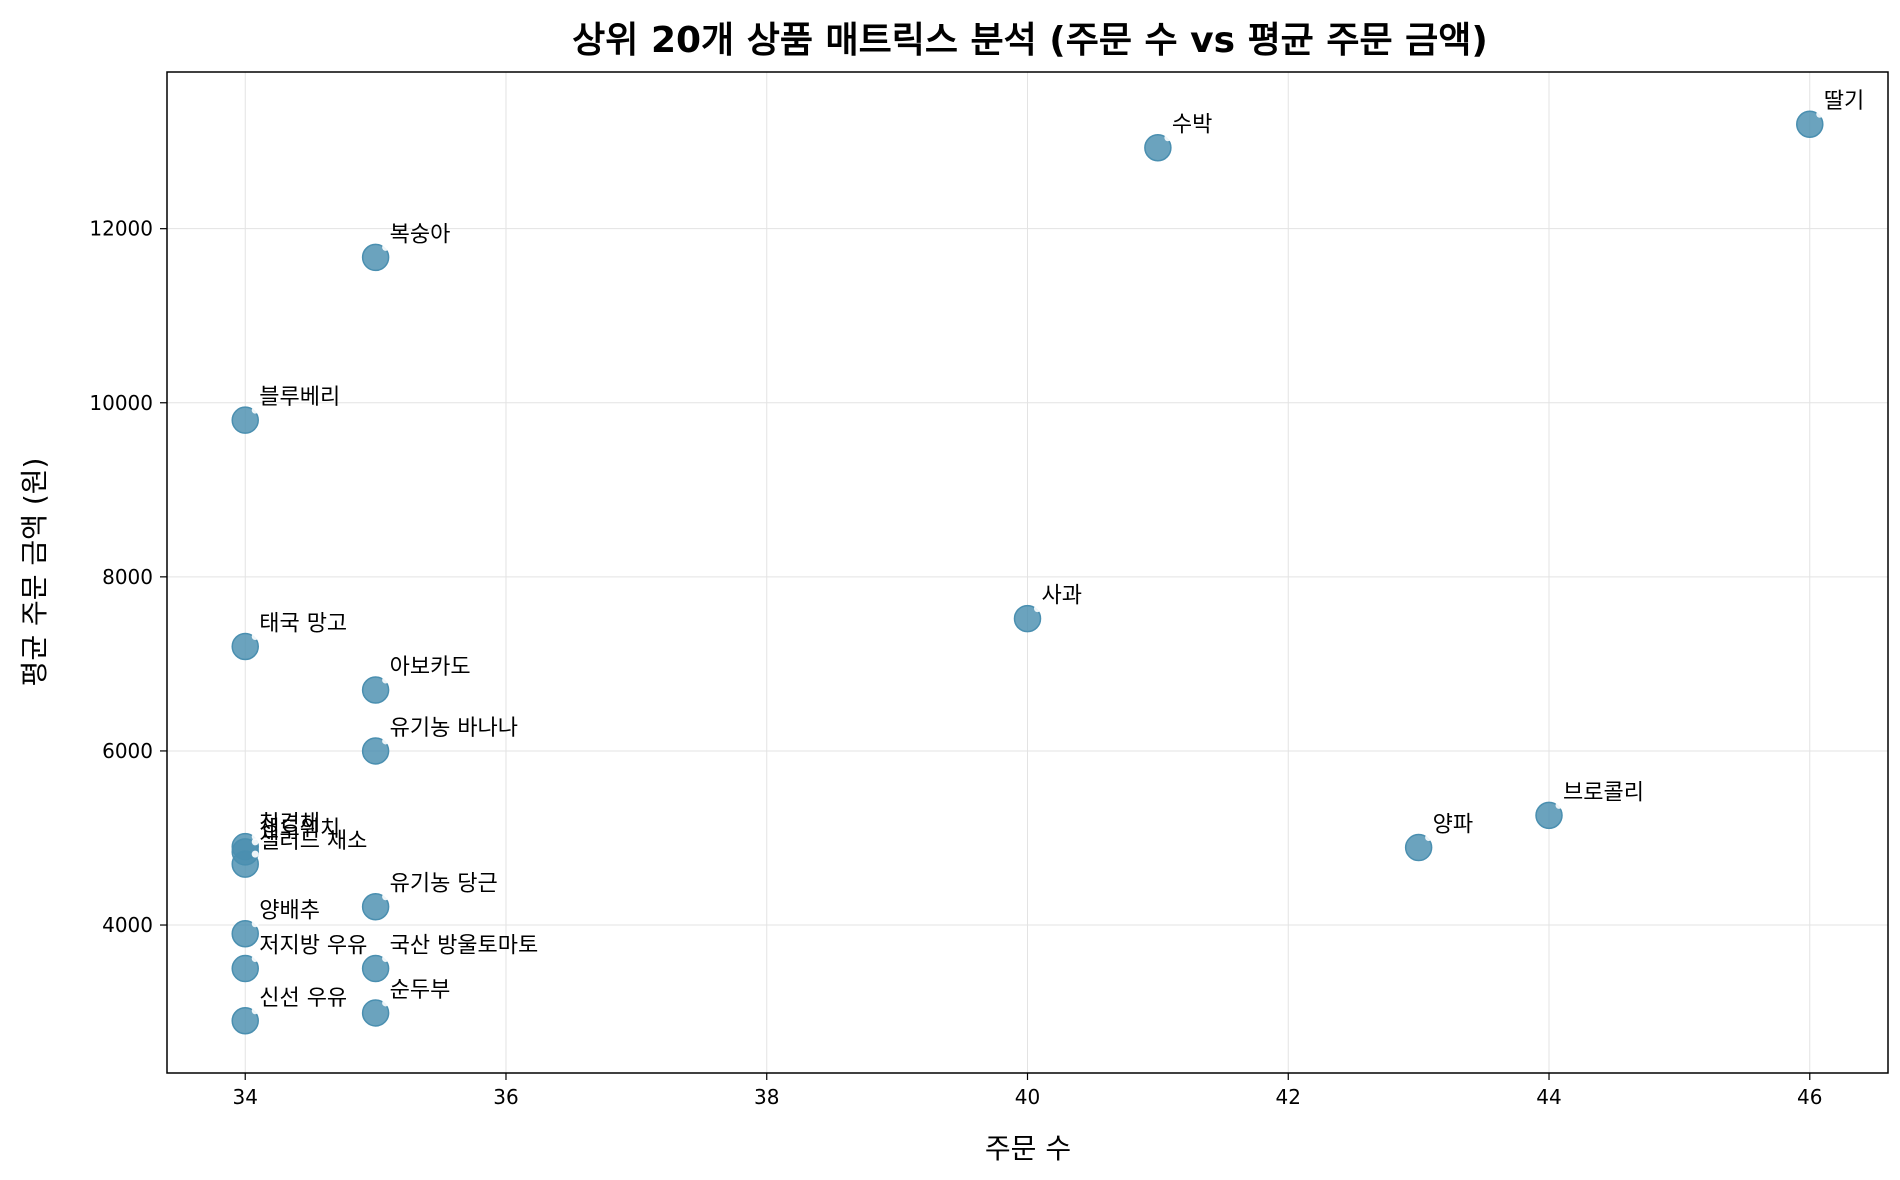 Image resolution: width=1900 pixels, height=1180 pixels. What do you see at coordinates (121, 229) in the screenshot?
I see `y-tick-label: 12000` at bounding box center [121, 229].